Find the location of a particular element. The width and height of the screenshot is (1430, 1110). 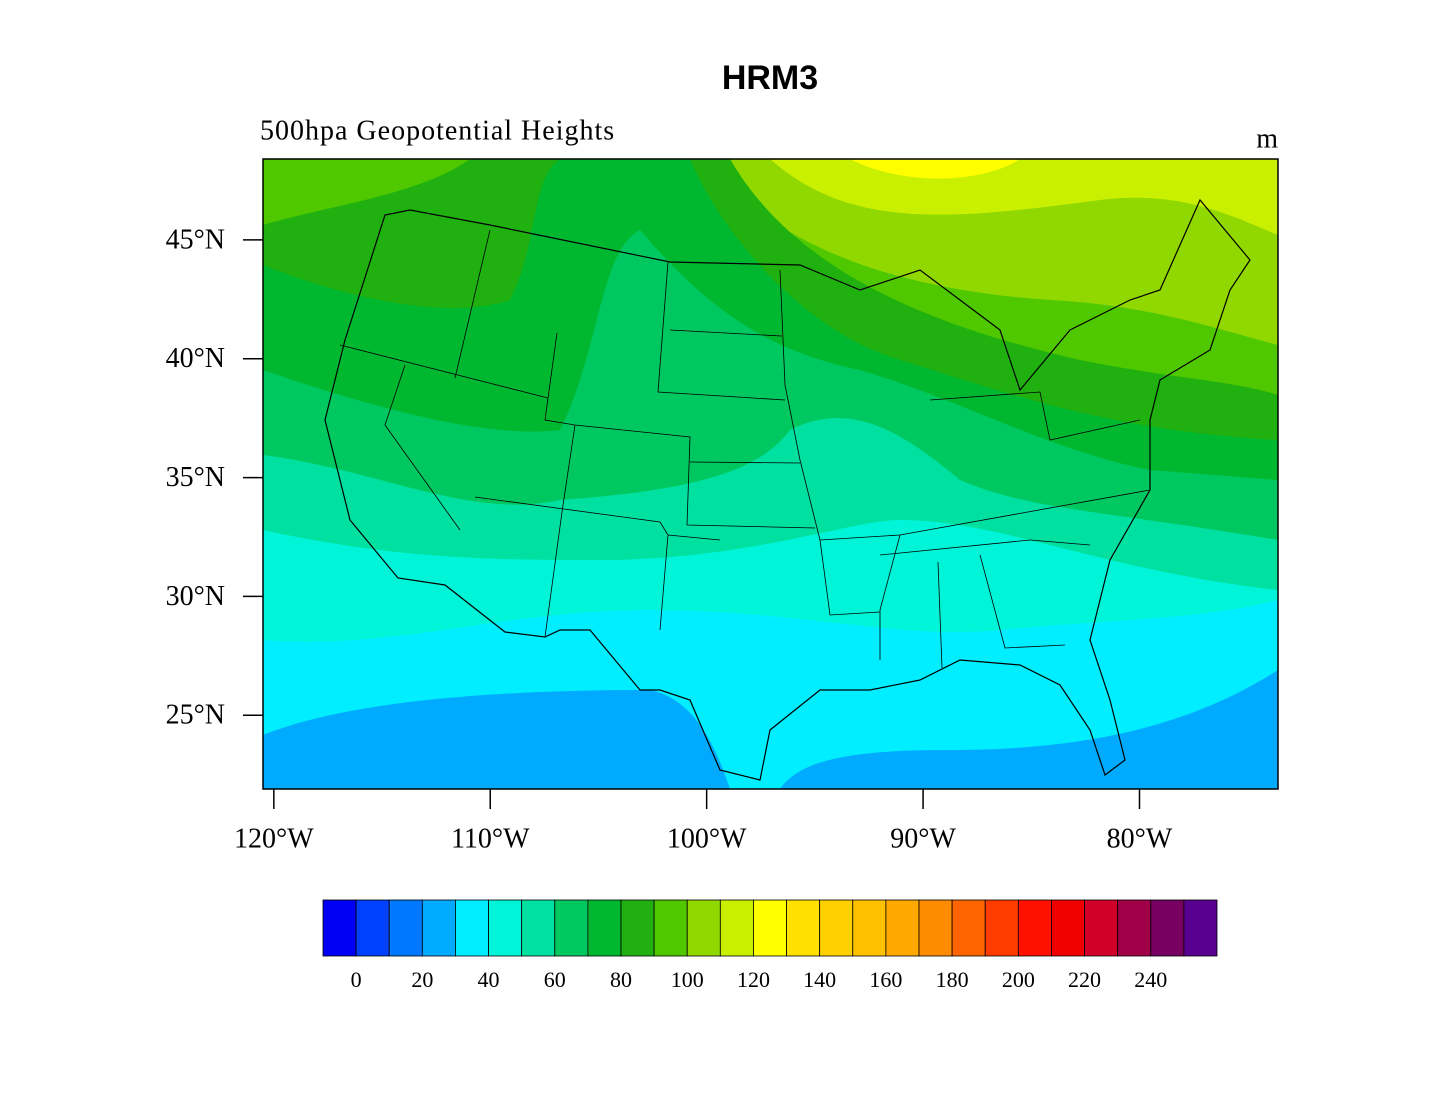

colorbar-label: 0 is located at coordinates (356, 979).